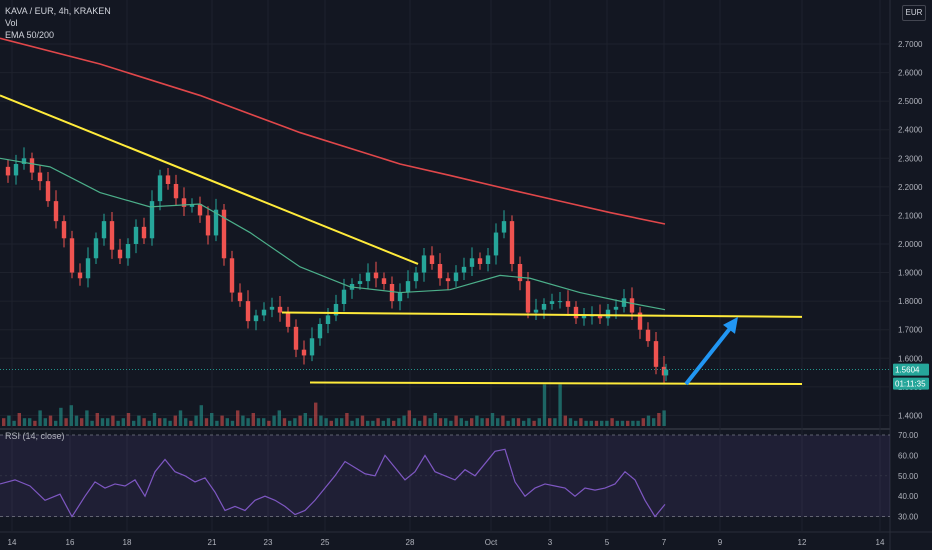 The width and height of the screenshot is (932, 550). I want to click on time-axis: 14 16 18 21 23 25 28 Oct 3 5 7 9 12 14, so click(446, 542).